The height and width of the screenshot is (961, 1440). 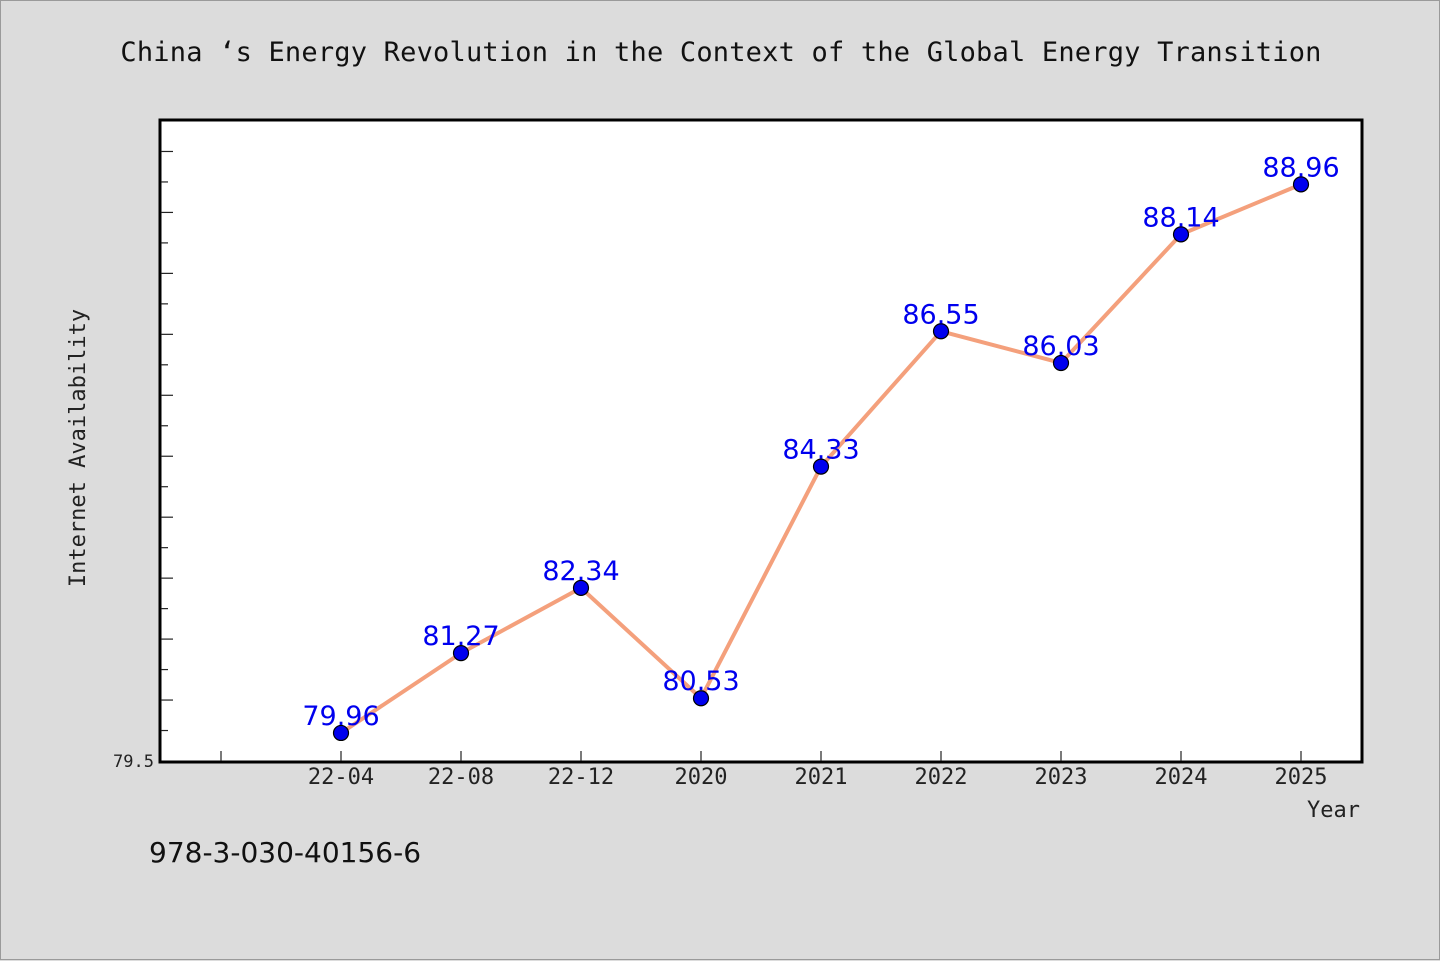 What do you see at coordinates (701, 777) in the screenshot?
I see `x-tick-label: 2020` at bounding box center [701, 777].